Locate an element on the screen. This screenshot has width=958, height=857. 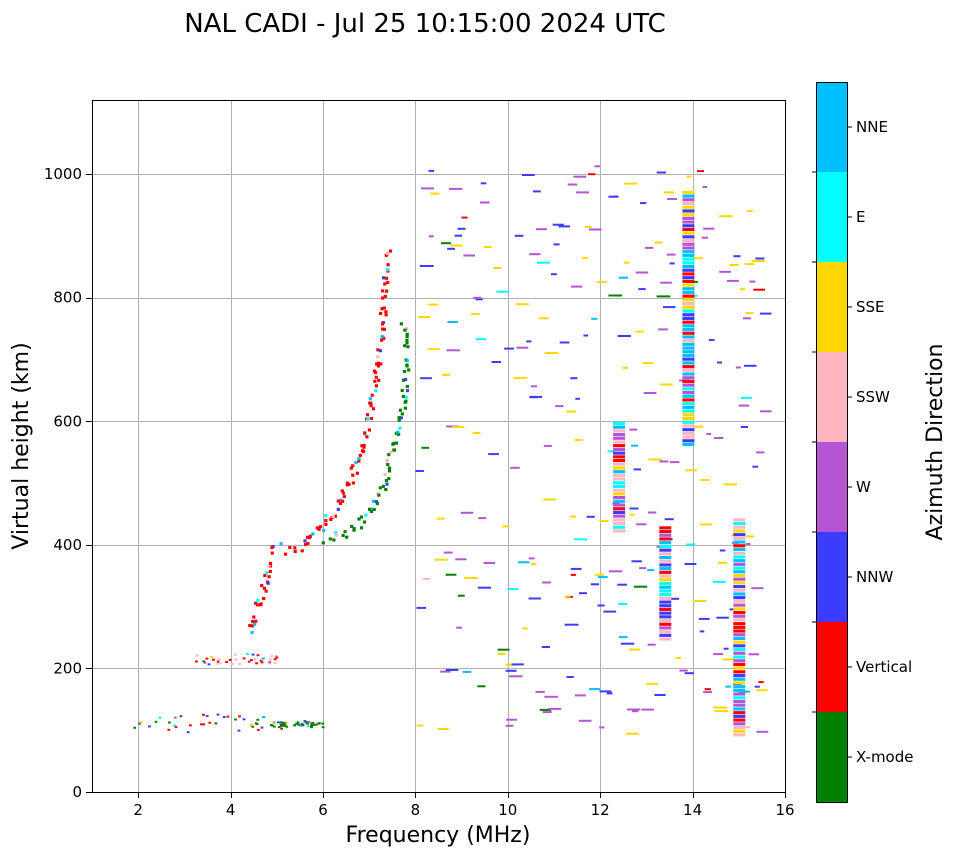
y-axis-label: Virtual height (km) is located at coordinates (21, 445).